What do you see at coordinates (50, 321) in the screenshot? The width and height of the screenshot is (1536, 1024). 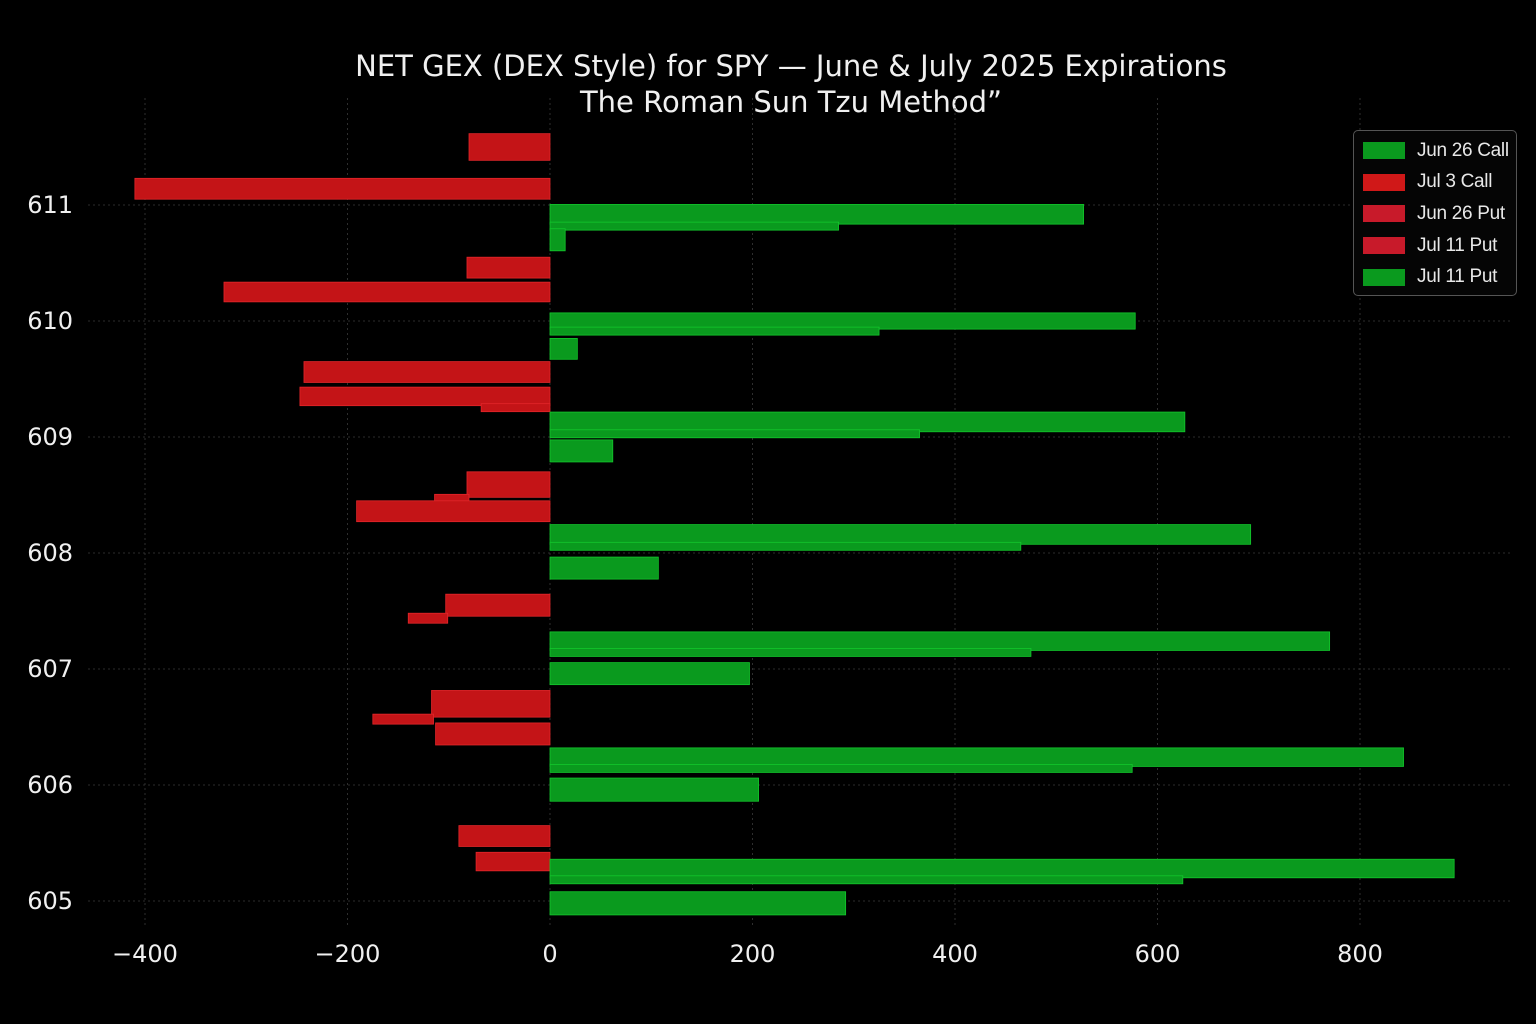 I see `y-tick-label: 610` at bounding box center [50, 321].